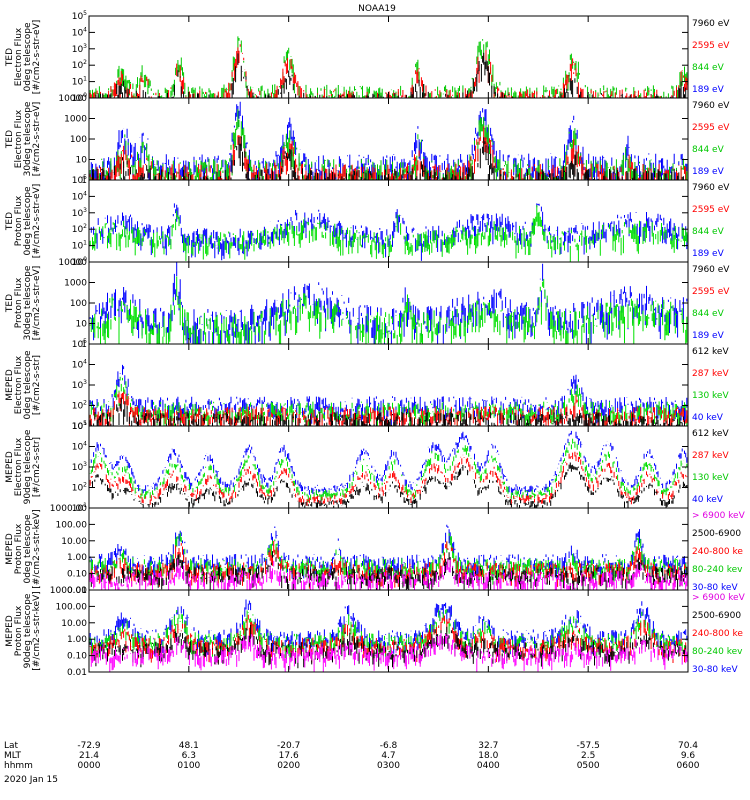 The height and width of the screenshot is (800, 750). I want to click on legend-meped-e-90-1: 287 keV, so click(710, 456).